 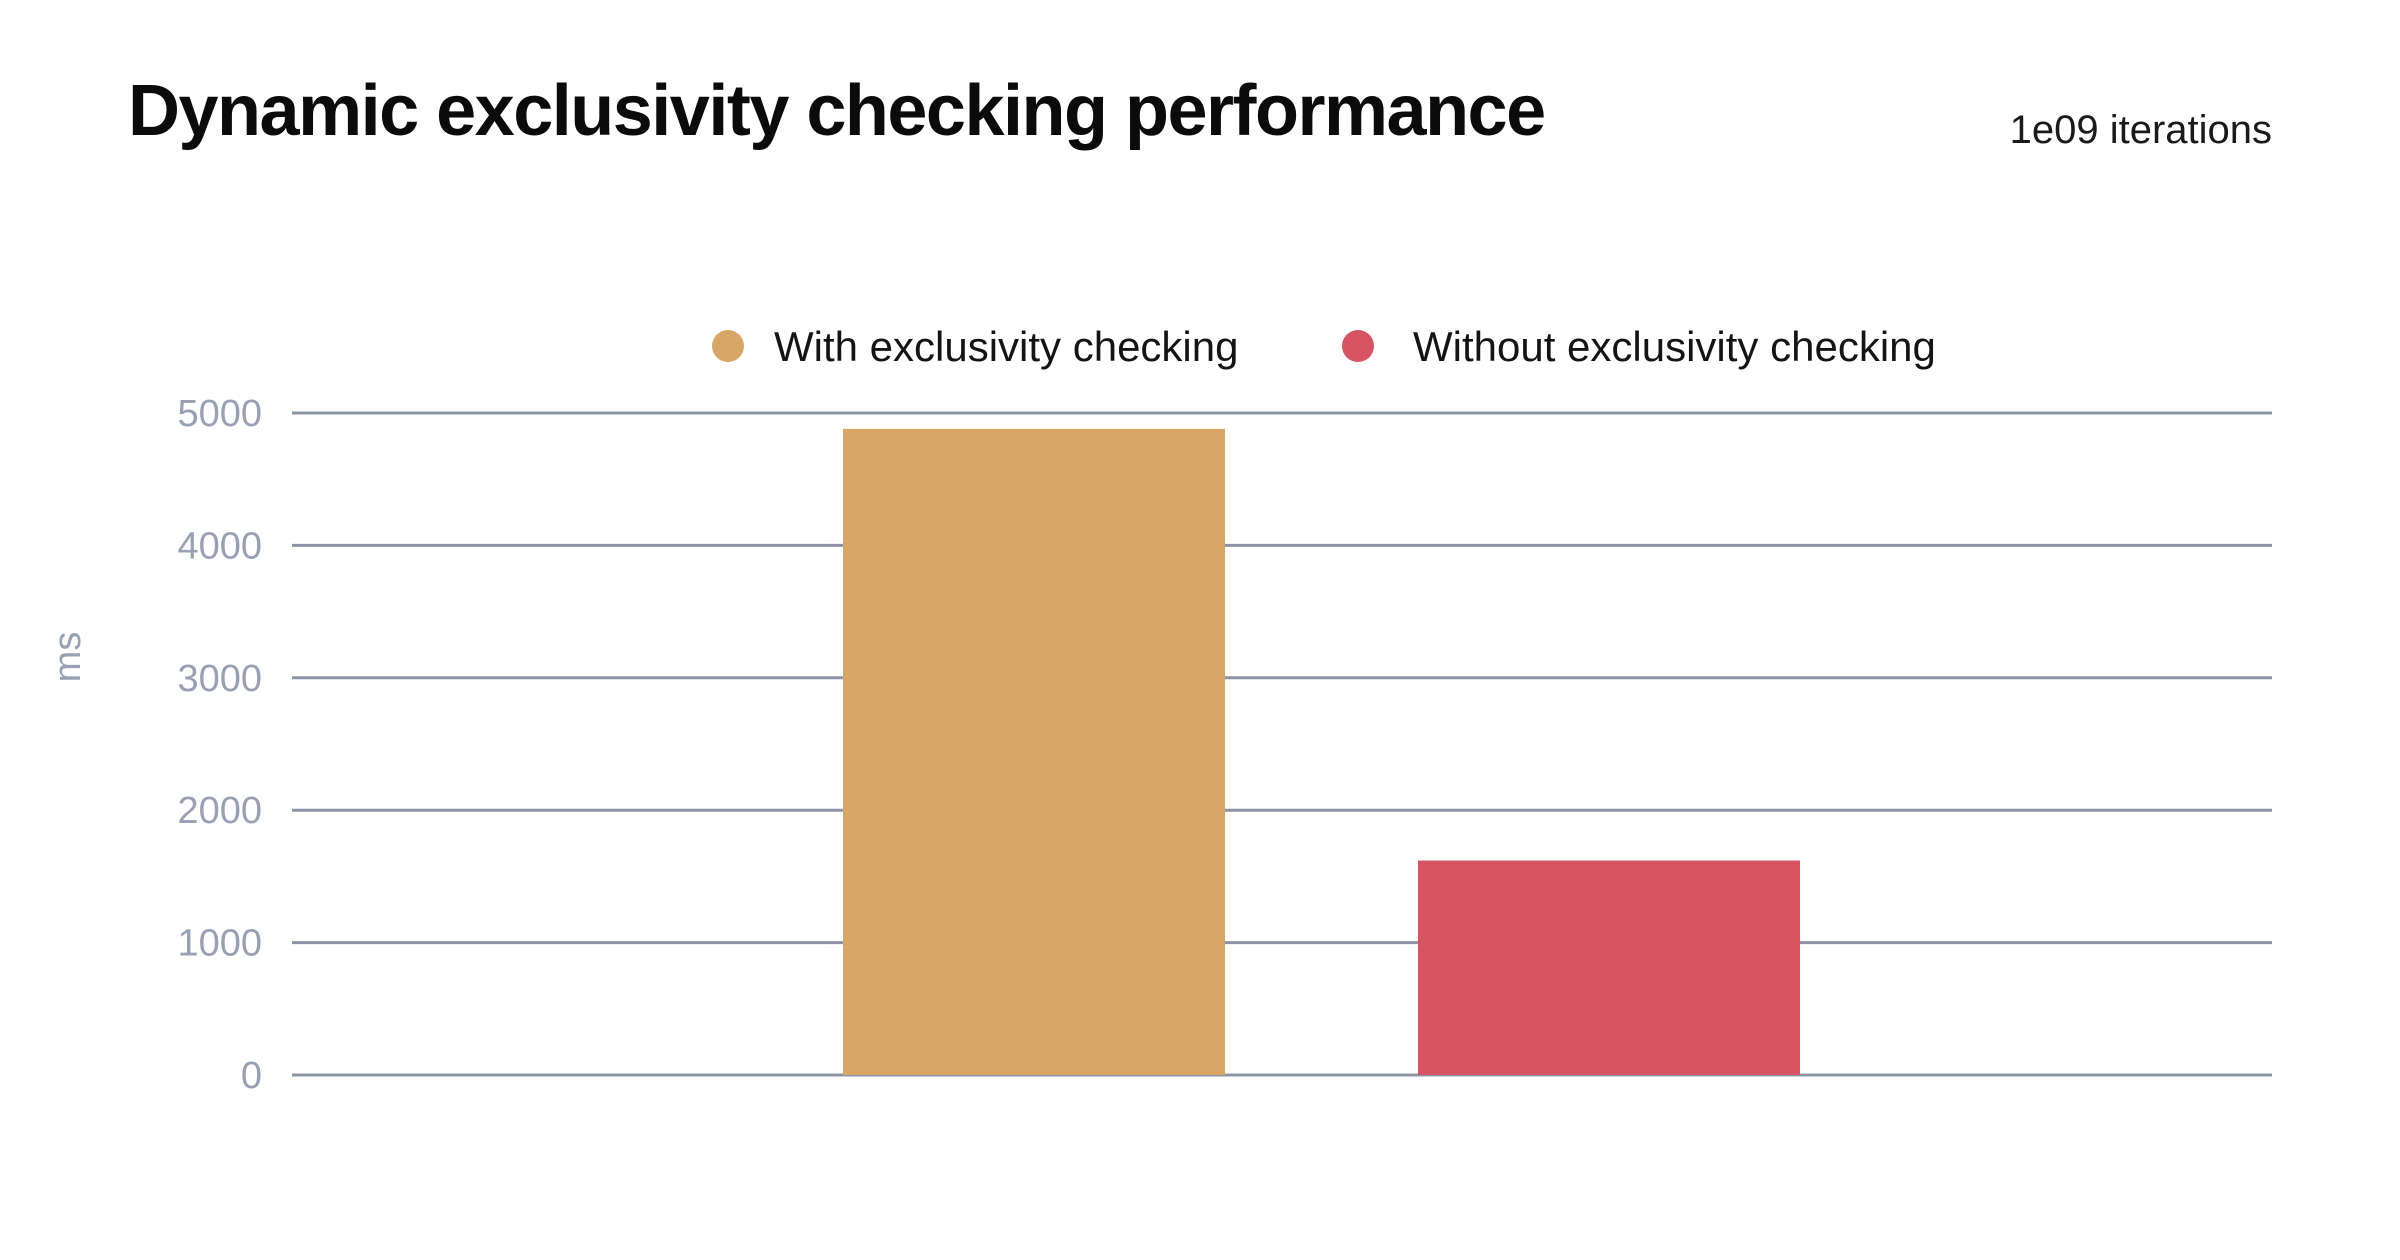 I want to click on y-tick-label: 3000, so click(x=219, y=679).